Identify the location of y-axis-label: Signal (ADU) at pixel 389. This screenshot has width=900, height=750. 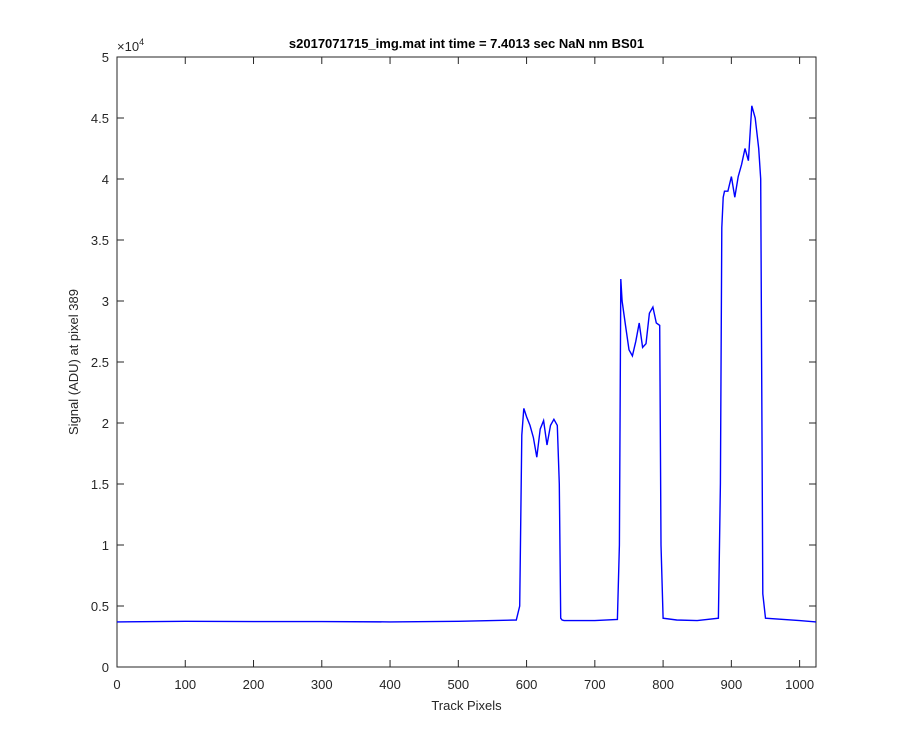
(73, 362).